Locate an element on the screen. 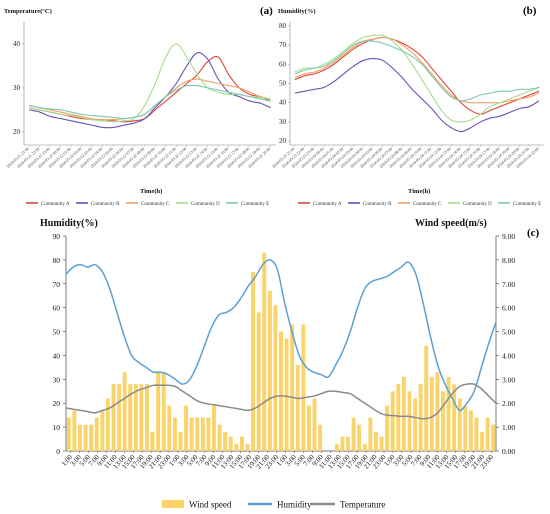 This screenshot has height=514, width=550. legend-wind-label: Wind speed is located at coordinates (210, 505).